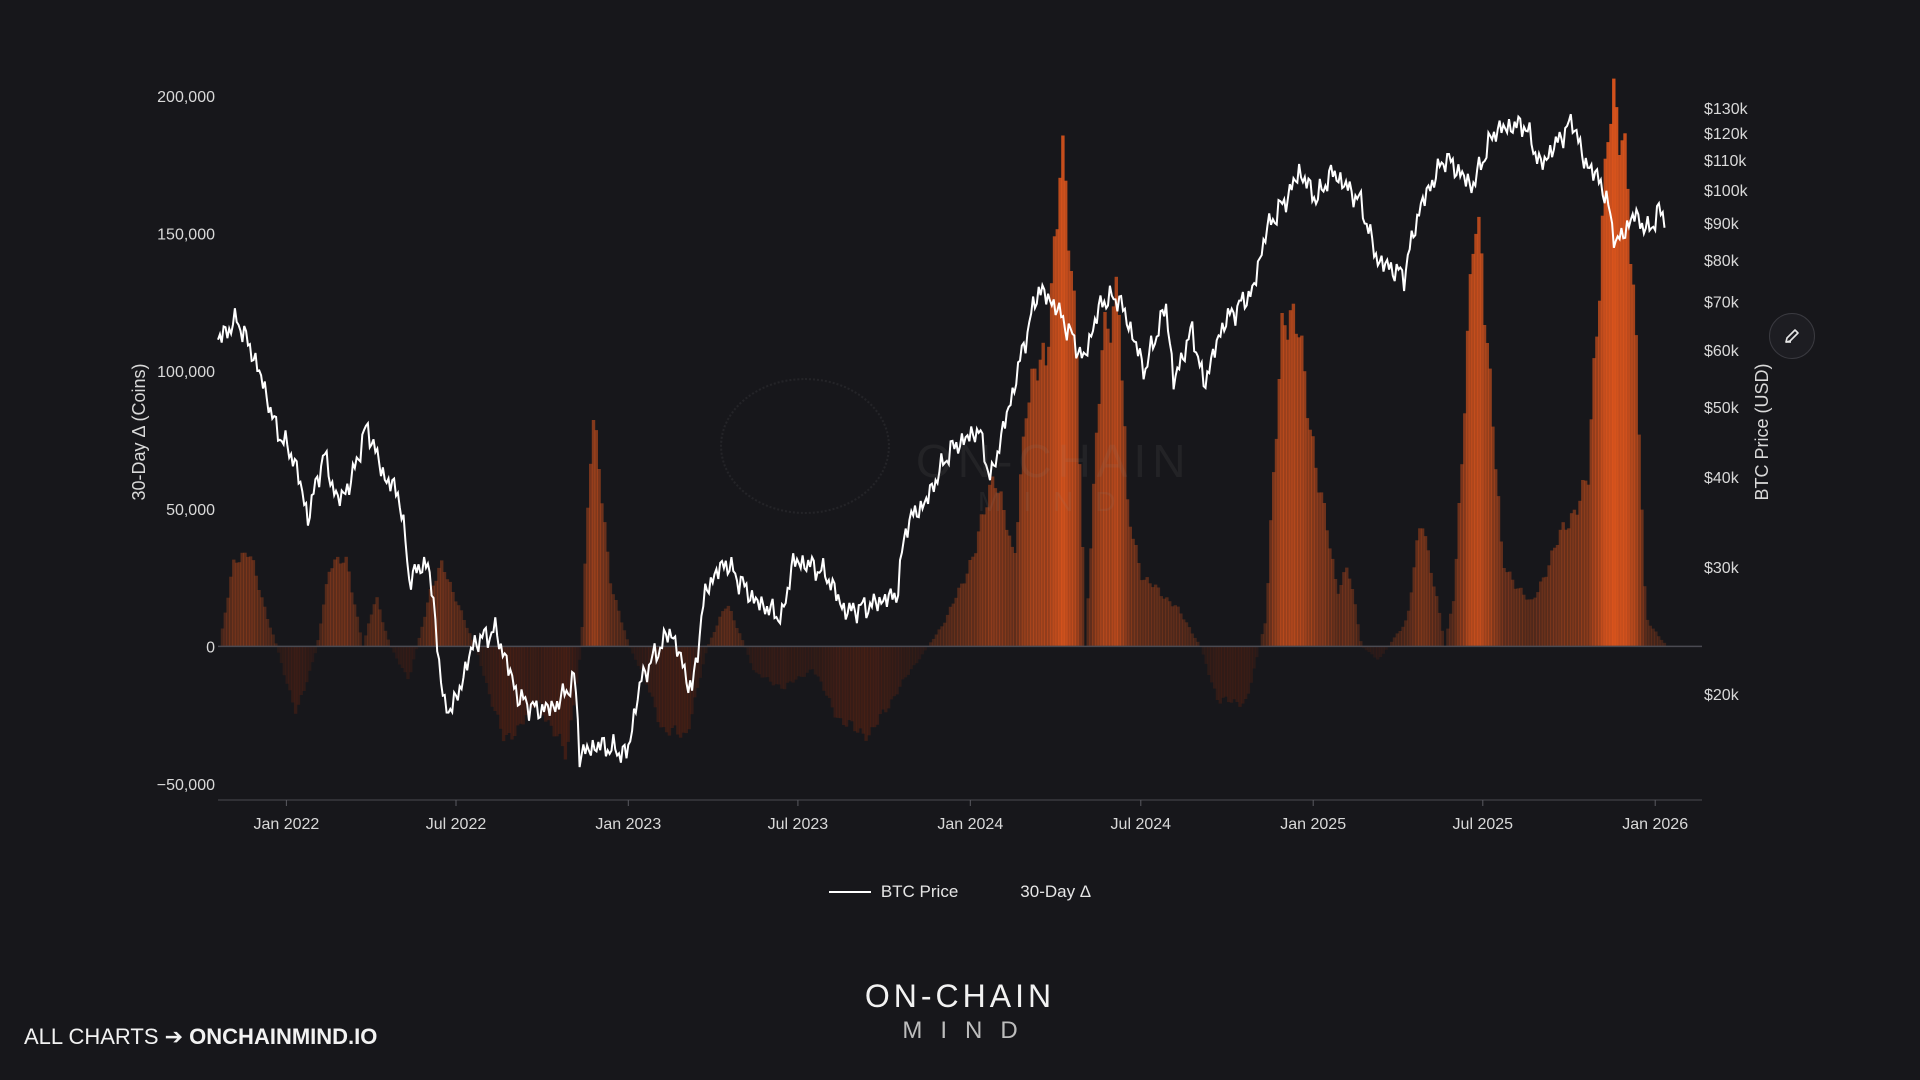 The height and width of the screenshot is (1080, 1920). What do you see at coordinates (104, 1036) in the screenshot?
I see `footer-prefix: ALL CHARTS ➔` at bounding box center [104, 1036].